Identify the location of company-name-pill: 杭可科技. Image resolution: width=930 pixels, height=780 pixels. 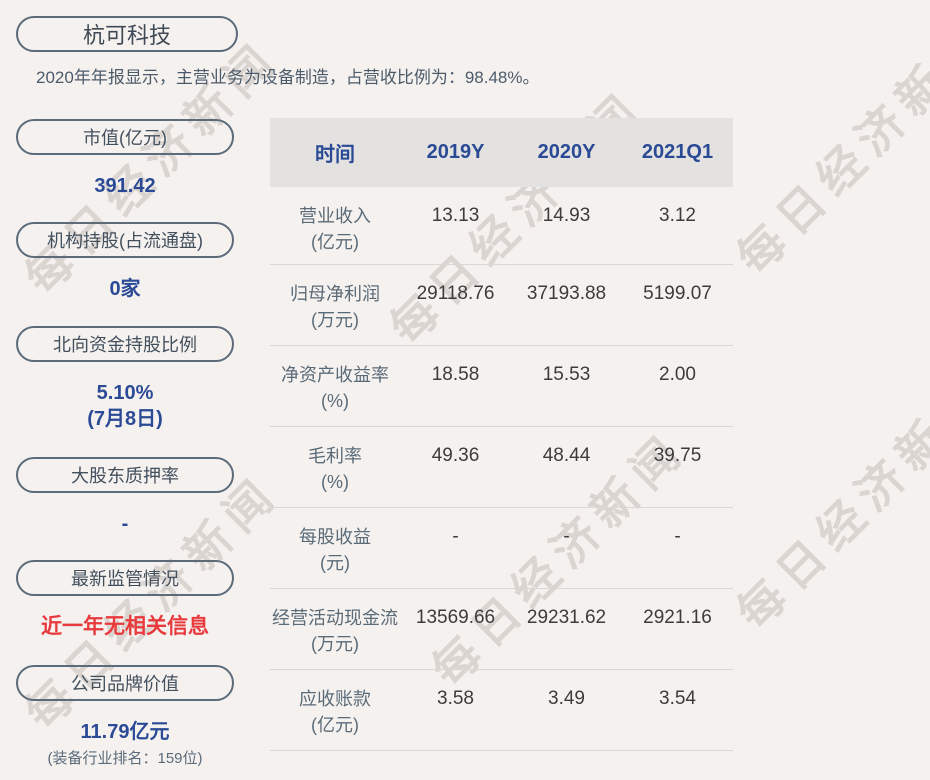
(127, 34).